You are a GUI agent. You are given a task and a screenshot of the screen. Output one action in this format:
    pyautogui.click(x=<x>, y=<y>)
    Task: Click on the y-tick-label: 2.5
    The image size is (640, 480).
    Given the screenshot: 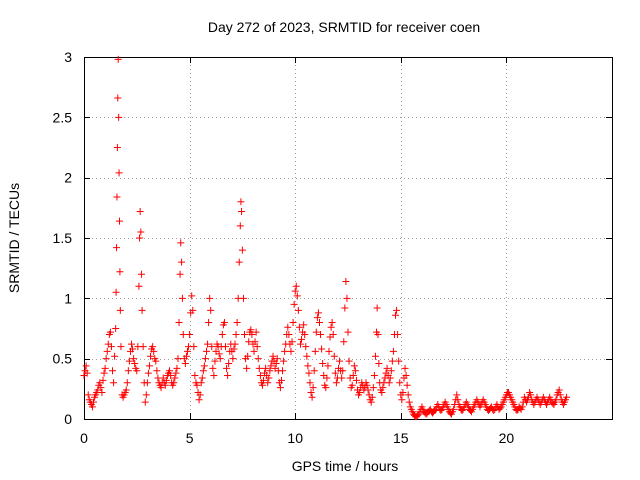 What is the action you would take?
    pyautogui.click(x=63, y=117)
    